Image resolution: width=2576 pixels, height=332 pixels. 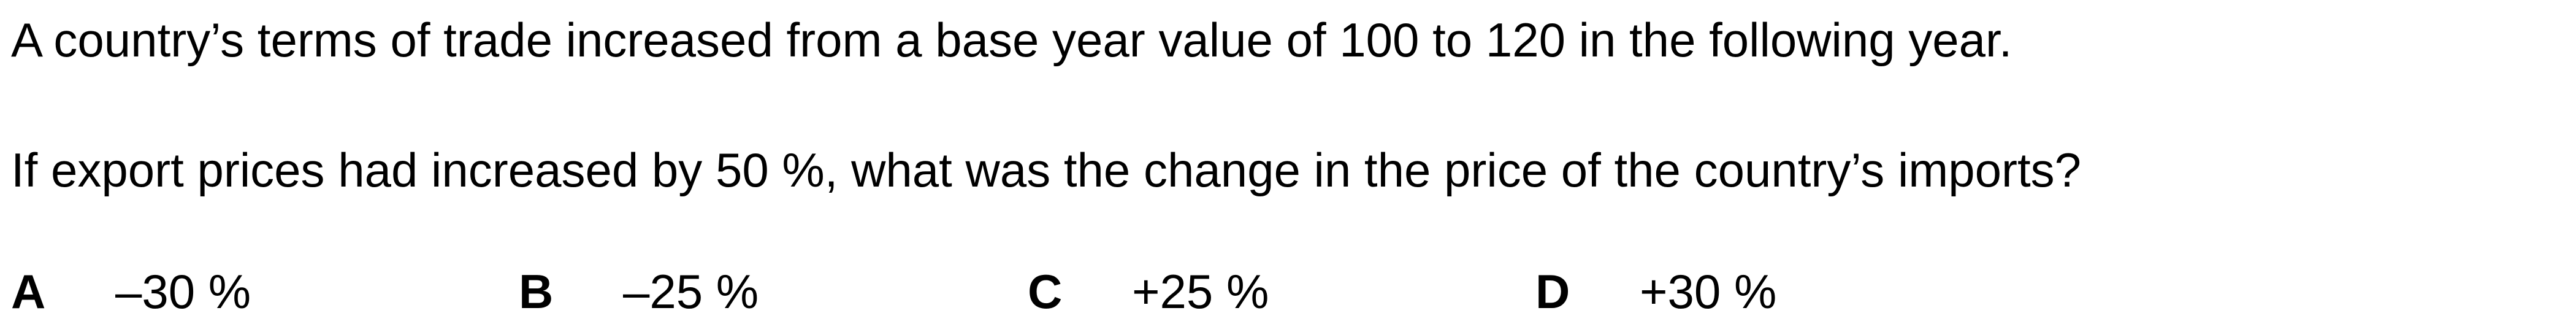 What do you see at coordinates (691, 291) in the screenshot?
I see `option-b-value: –25 %` at bounding box center [691, 291].